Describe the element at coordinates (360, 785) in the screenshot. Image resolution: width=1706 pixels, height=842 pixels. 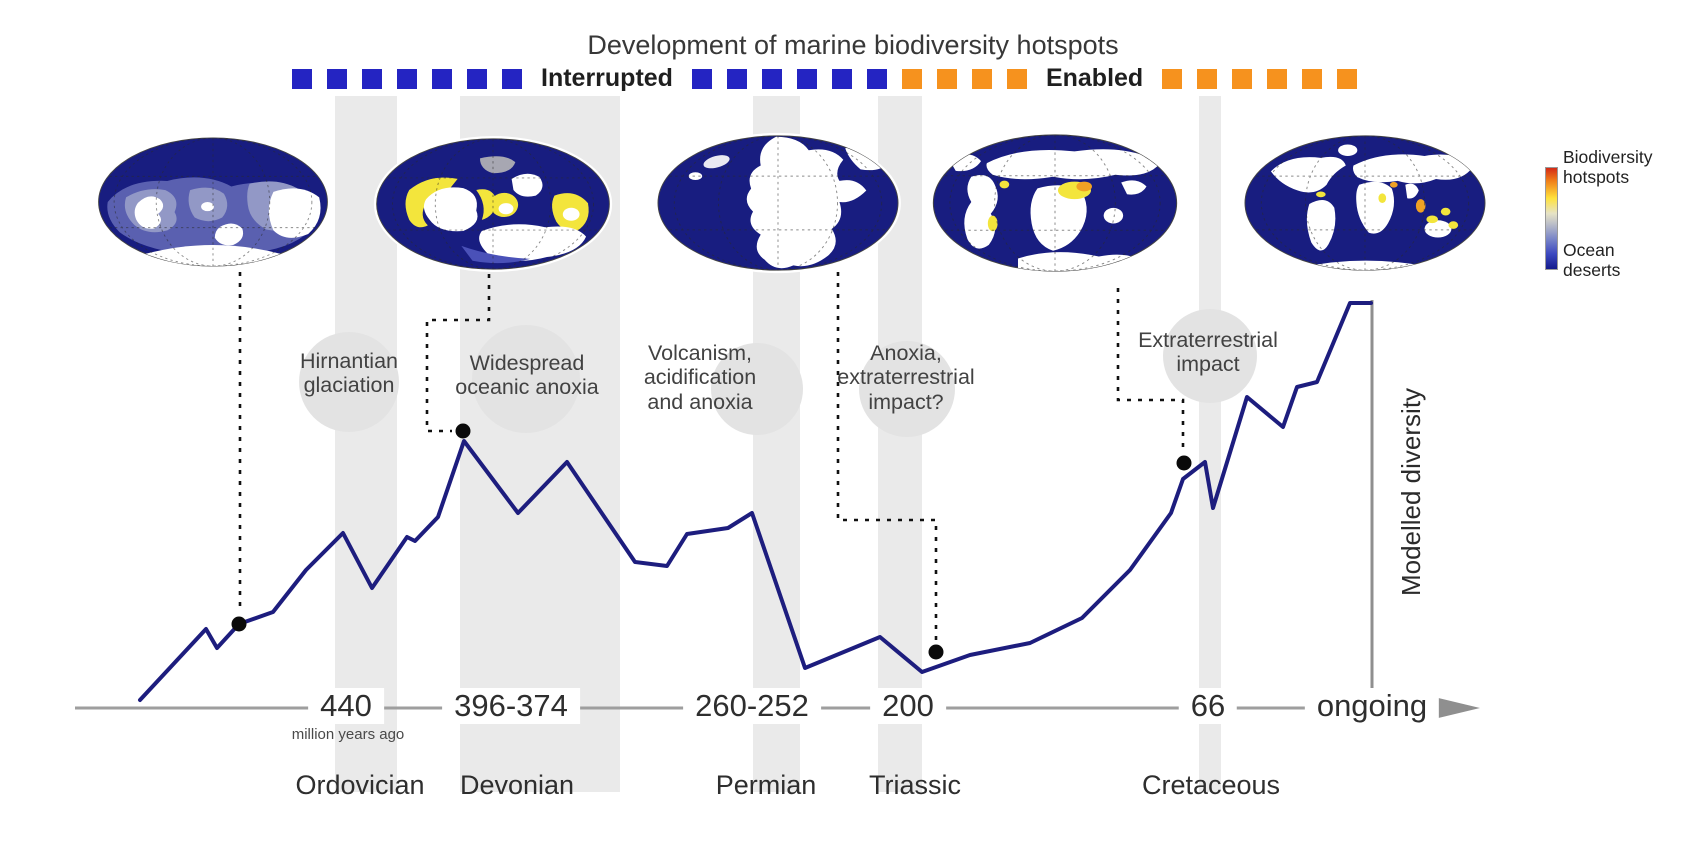
I see `period-ordovician: Ordovician` at that location.